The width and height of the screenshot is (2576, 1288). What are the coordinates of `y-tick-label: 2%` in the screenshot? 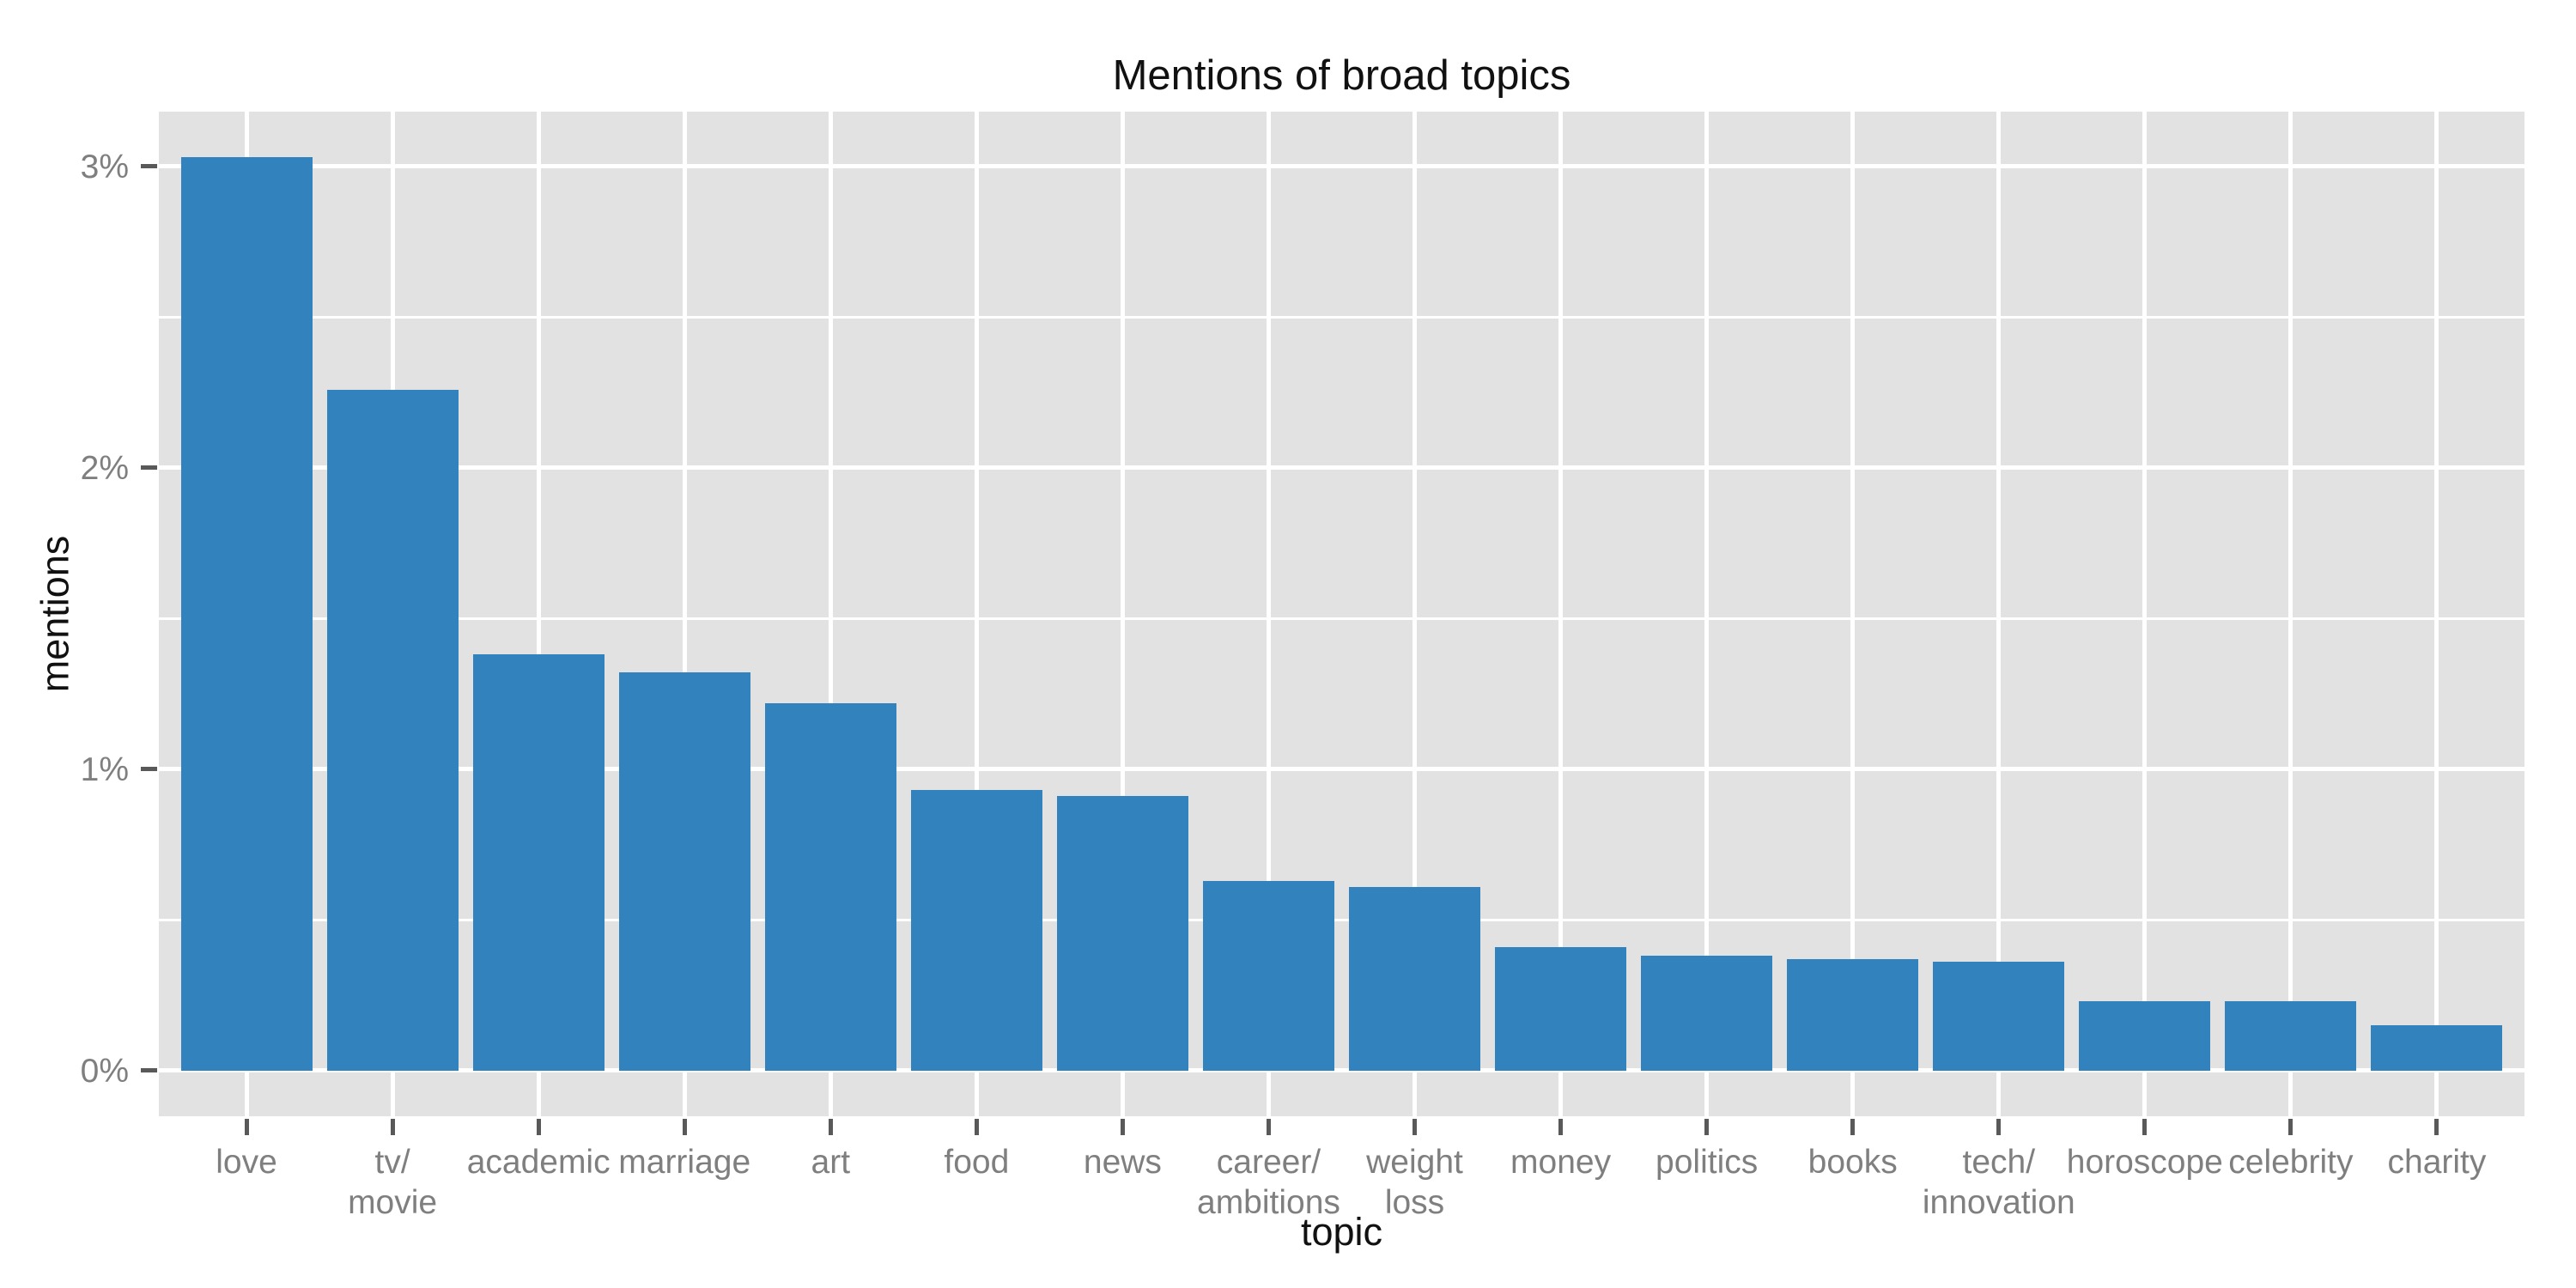 It's located at (104, 468).